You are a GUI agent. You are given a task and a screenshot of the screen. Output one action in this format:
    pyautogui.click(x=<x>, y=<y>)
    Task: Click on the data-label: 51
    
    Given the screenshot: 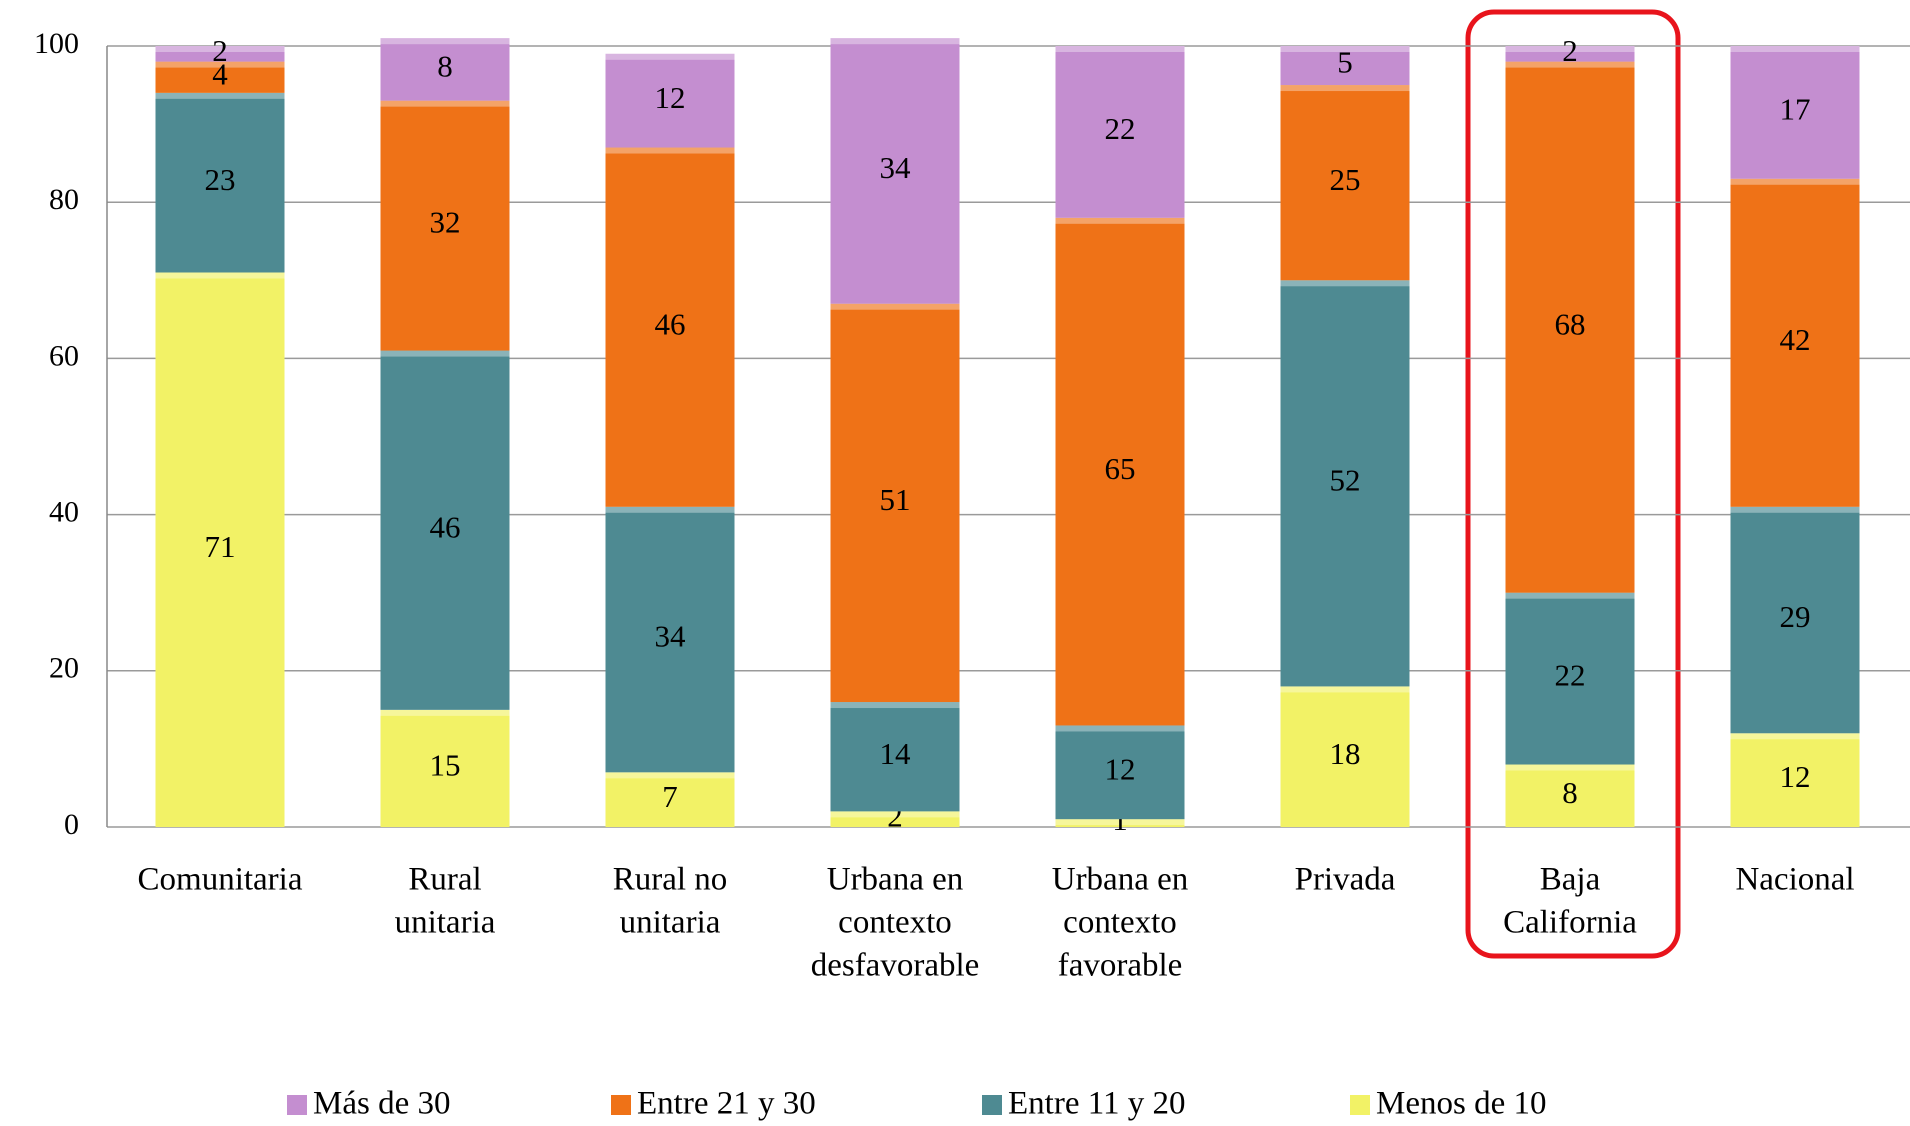 What is the action you would take?
    pyautogui.click(x=895, y=499)
    